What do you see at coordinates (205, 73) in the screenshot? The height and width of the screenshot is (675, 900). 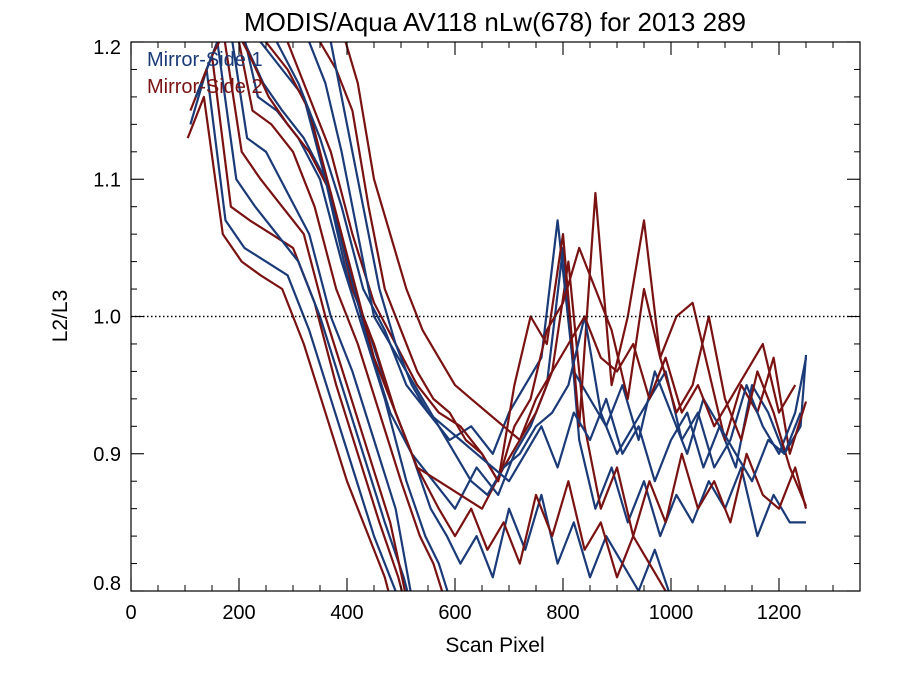 I see `legend: Mirror-Side 1 Mirror-Side 2` at bounding box center [205, 73].